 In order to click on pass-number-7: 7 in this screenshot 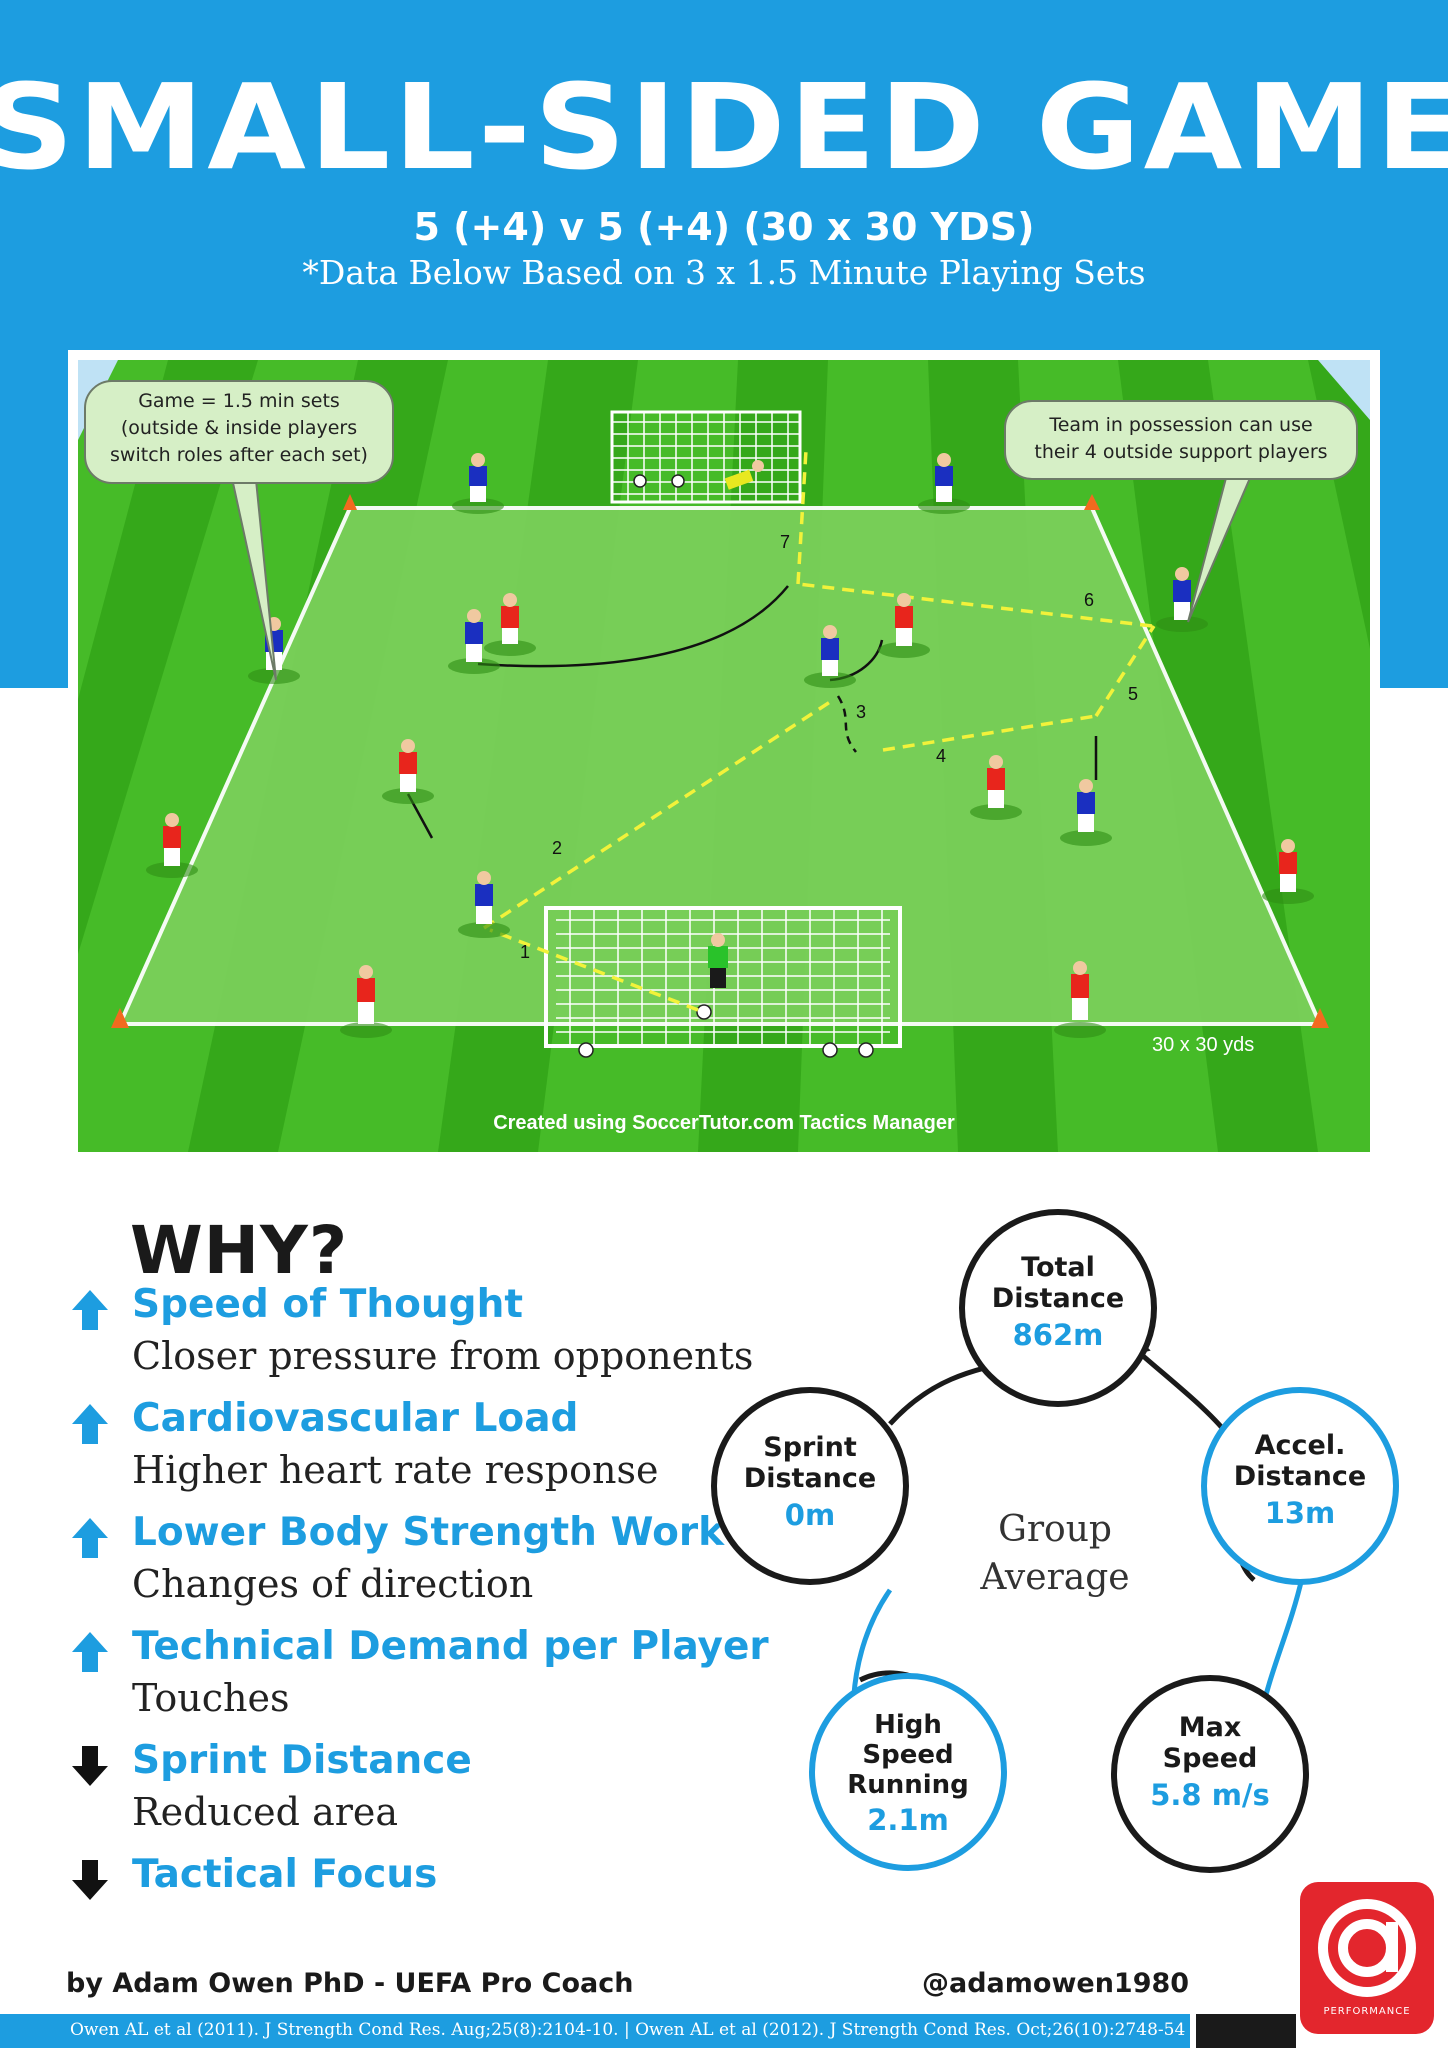, I will do `click(785, 542)`.